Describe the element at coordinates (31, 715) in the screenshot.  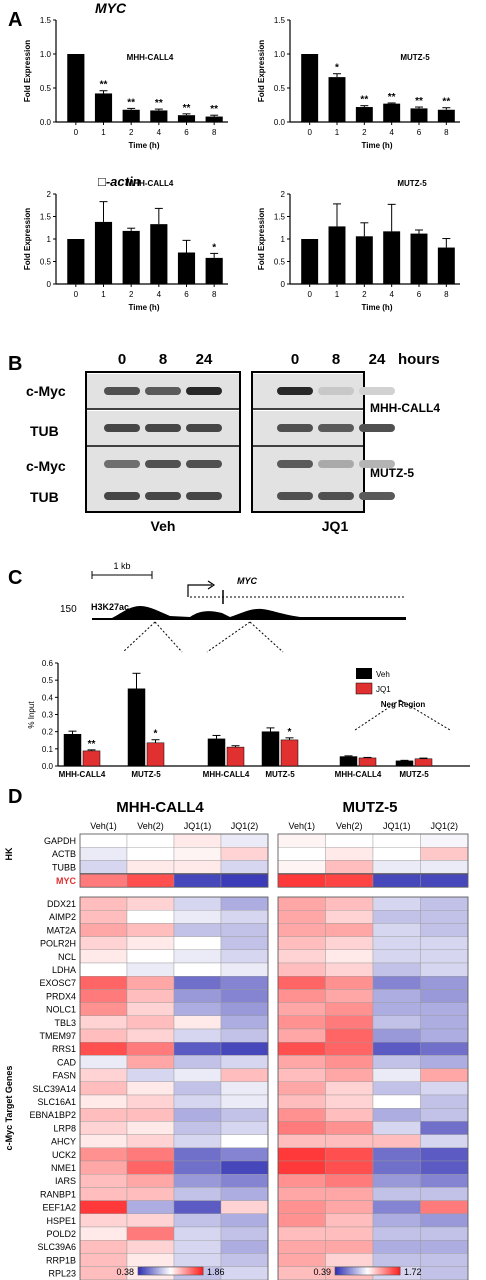
I see `y-axis-label: % Input` at that location.